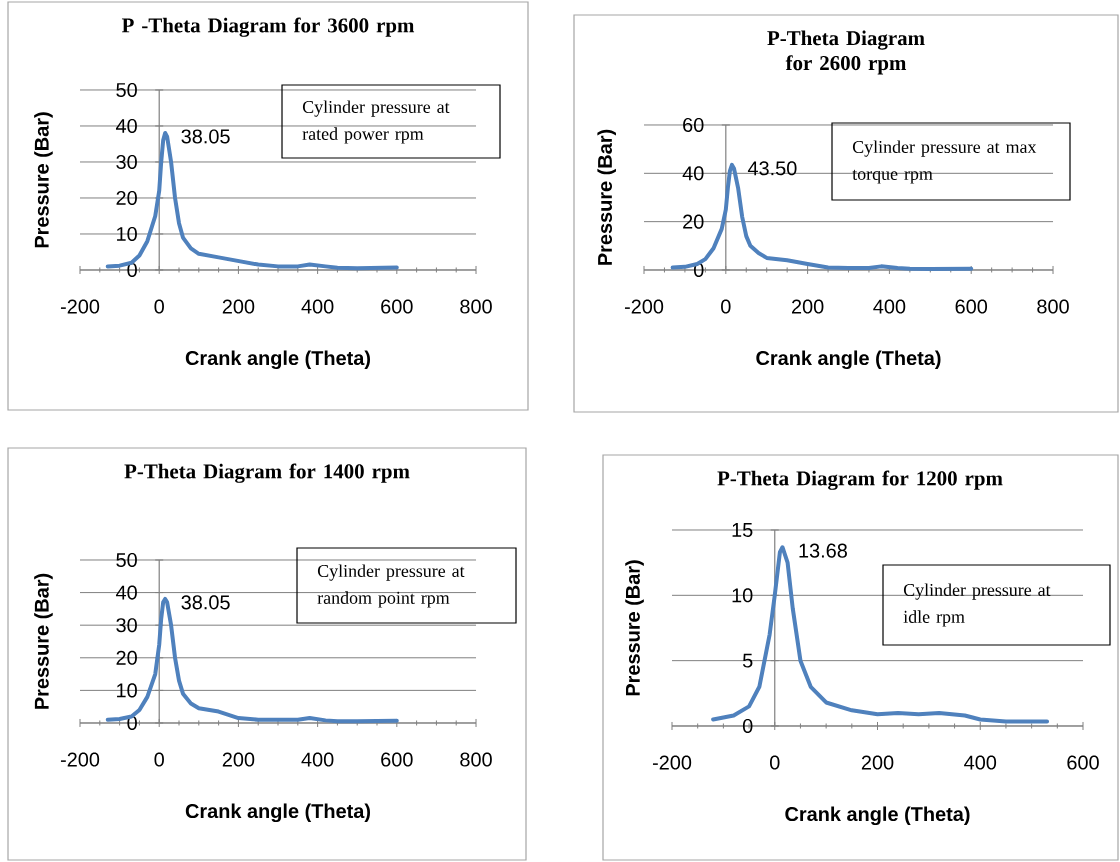  What do you see at coordinates (376, 122) in the screenshot?
I see `annotation: Cylinder pressure at rated power rpm` at bounding box center [376, 122].